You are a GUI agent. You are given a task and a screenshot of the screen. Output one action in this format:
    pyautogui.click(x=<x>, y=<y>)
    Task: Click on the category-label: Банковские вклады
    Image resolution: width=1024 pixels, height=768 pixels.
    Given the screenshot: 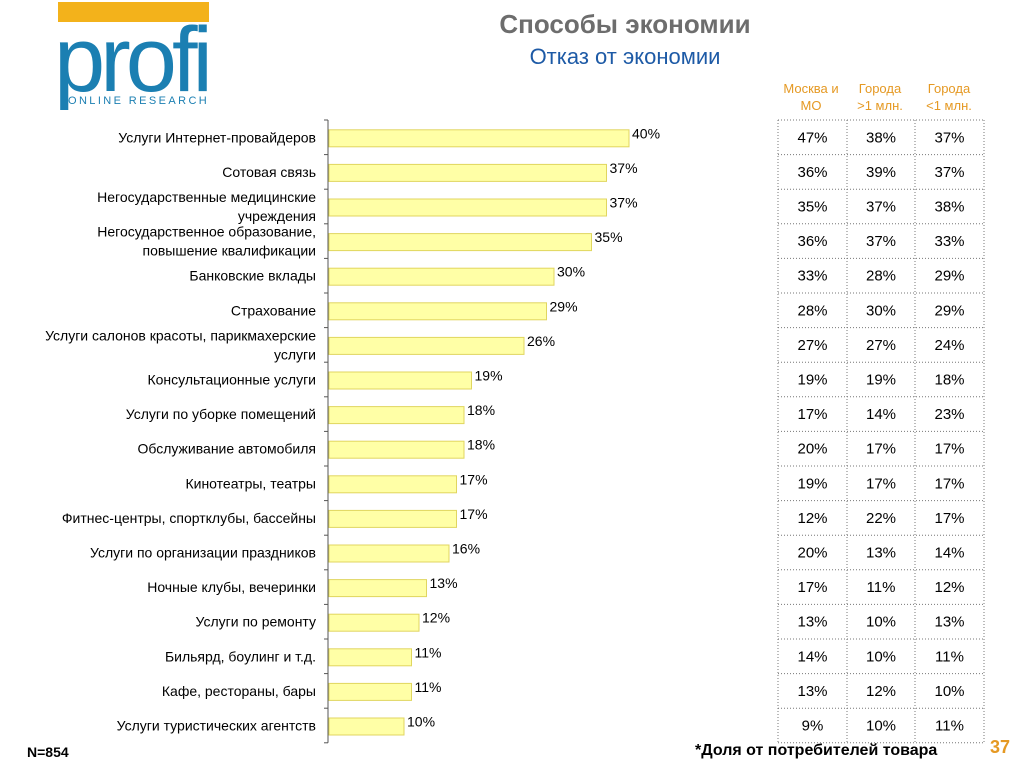 What is the action you would take?
    pyautogui.click(x=252, y=276)
    